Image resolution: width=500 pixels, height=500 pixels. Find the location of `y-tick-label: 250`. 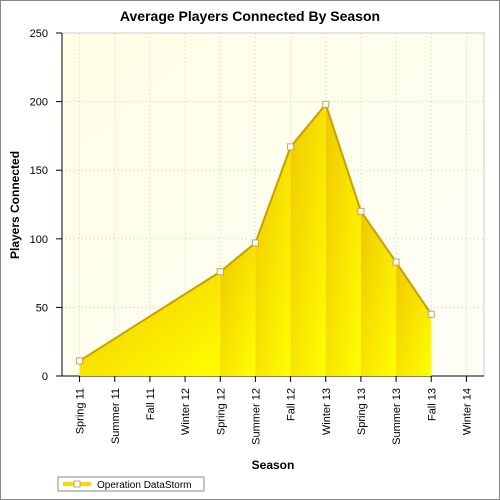

y-tick-label: 250 is located at coordinates (39, 34).